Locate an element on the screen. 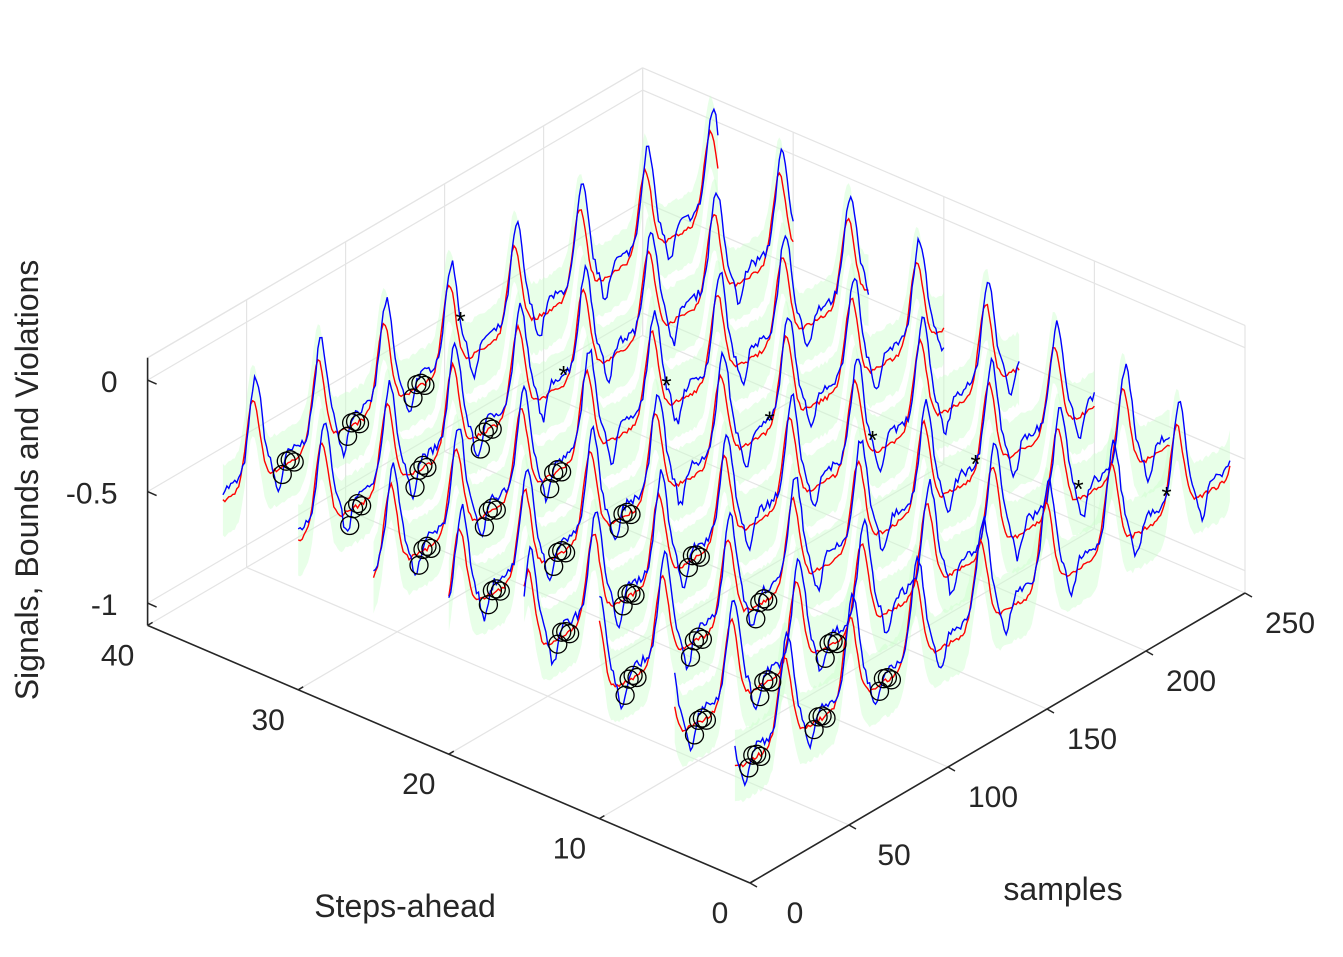 Image resolution: width=1343 pixels, height=957 pixels. z-tick is located at coordinates (152, 382).